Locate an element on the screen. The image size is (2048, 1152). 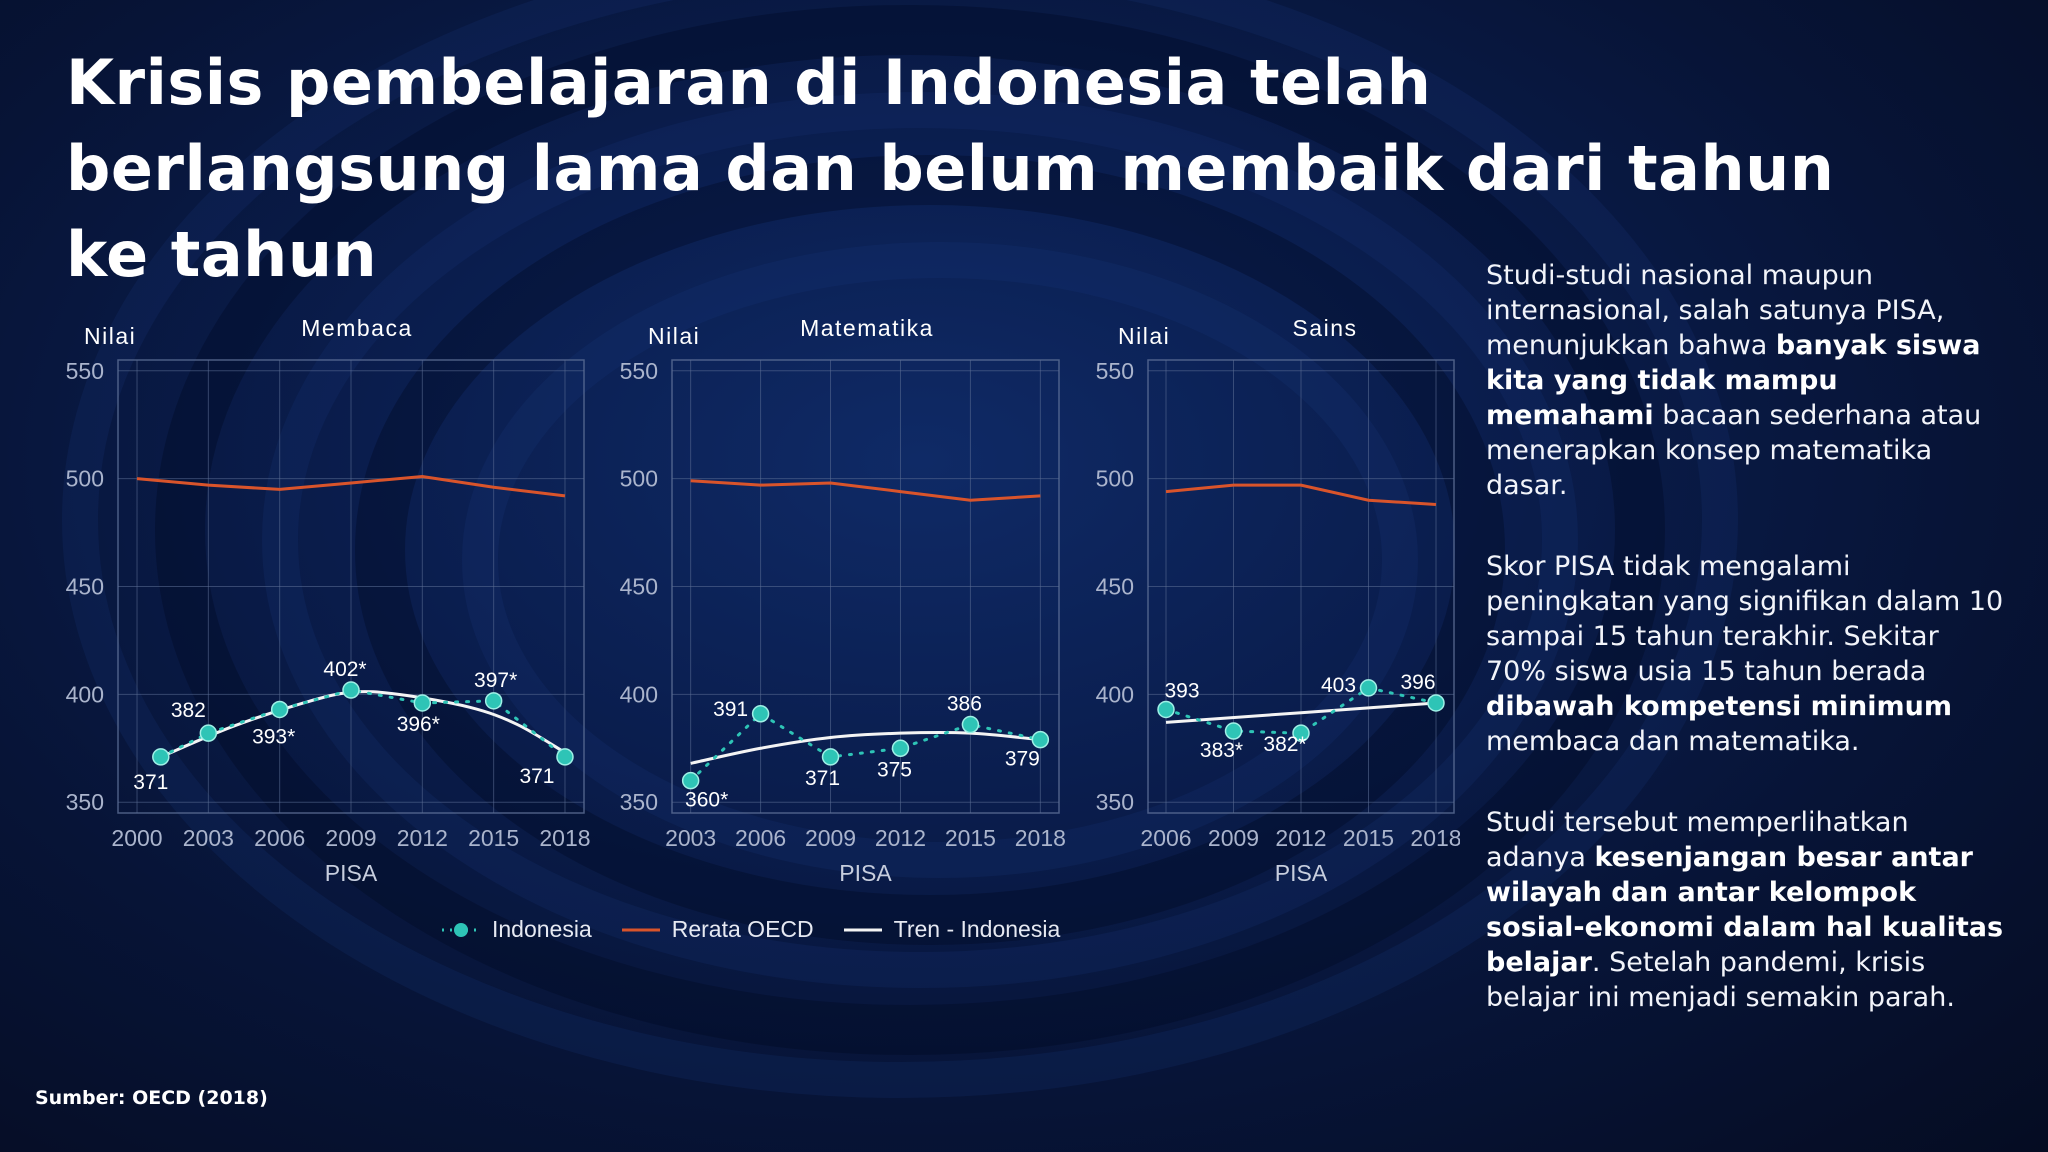
data-label: 393 is located at coordinates (1181, 690).